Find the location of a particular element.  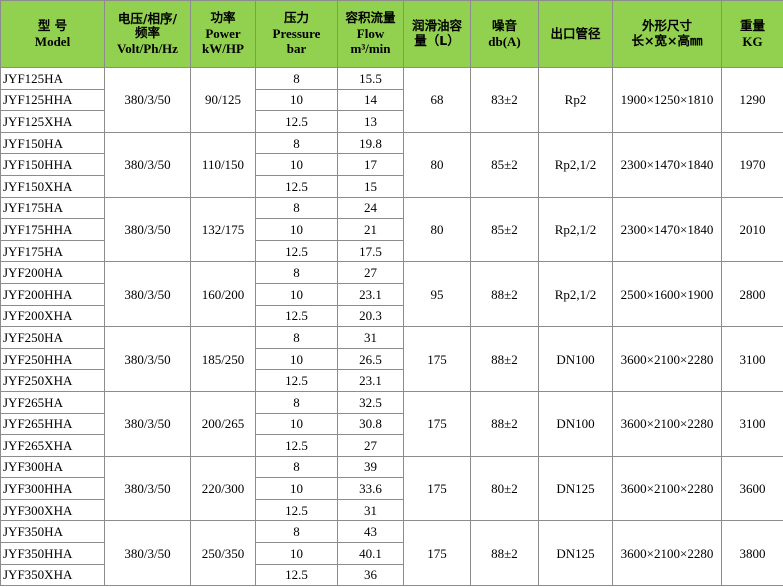

flow-cell: 40.1 is located at coordinates (370, 553).